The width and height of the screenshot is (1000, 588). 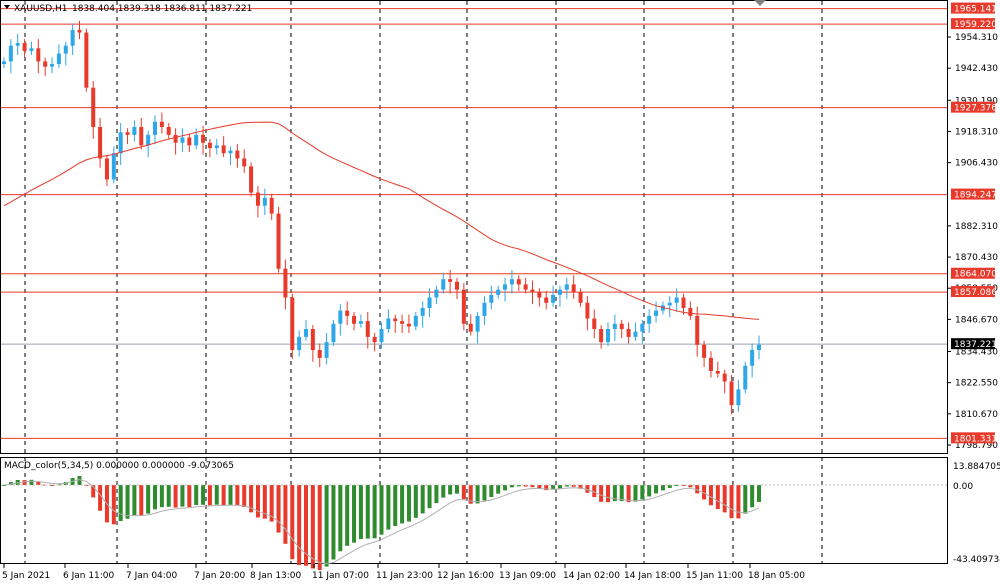 What do you see at coordinates (340, 576) in the screenshot?
I see `time-tick-label: 11 Jan 07:00` at bounding box center [340, 576].